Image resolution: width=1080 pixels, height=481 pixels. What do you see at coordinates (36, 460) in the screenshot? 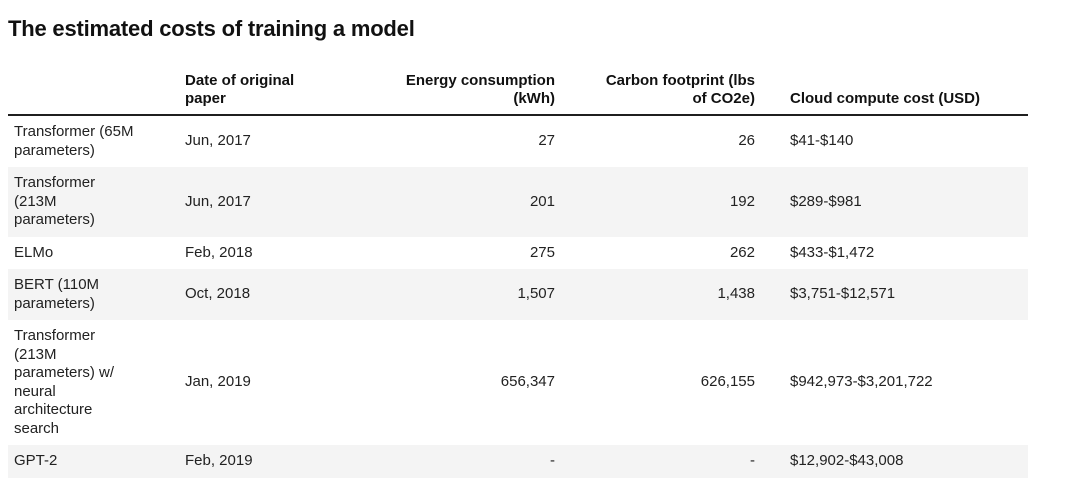
I see `cell-model: GPT-2` at bounding box center [36, 460].